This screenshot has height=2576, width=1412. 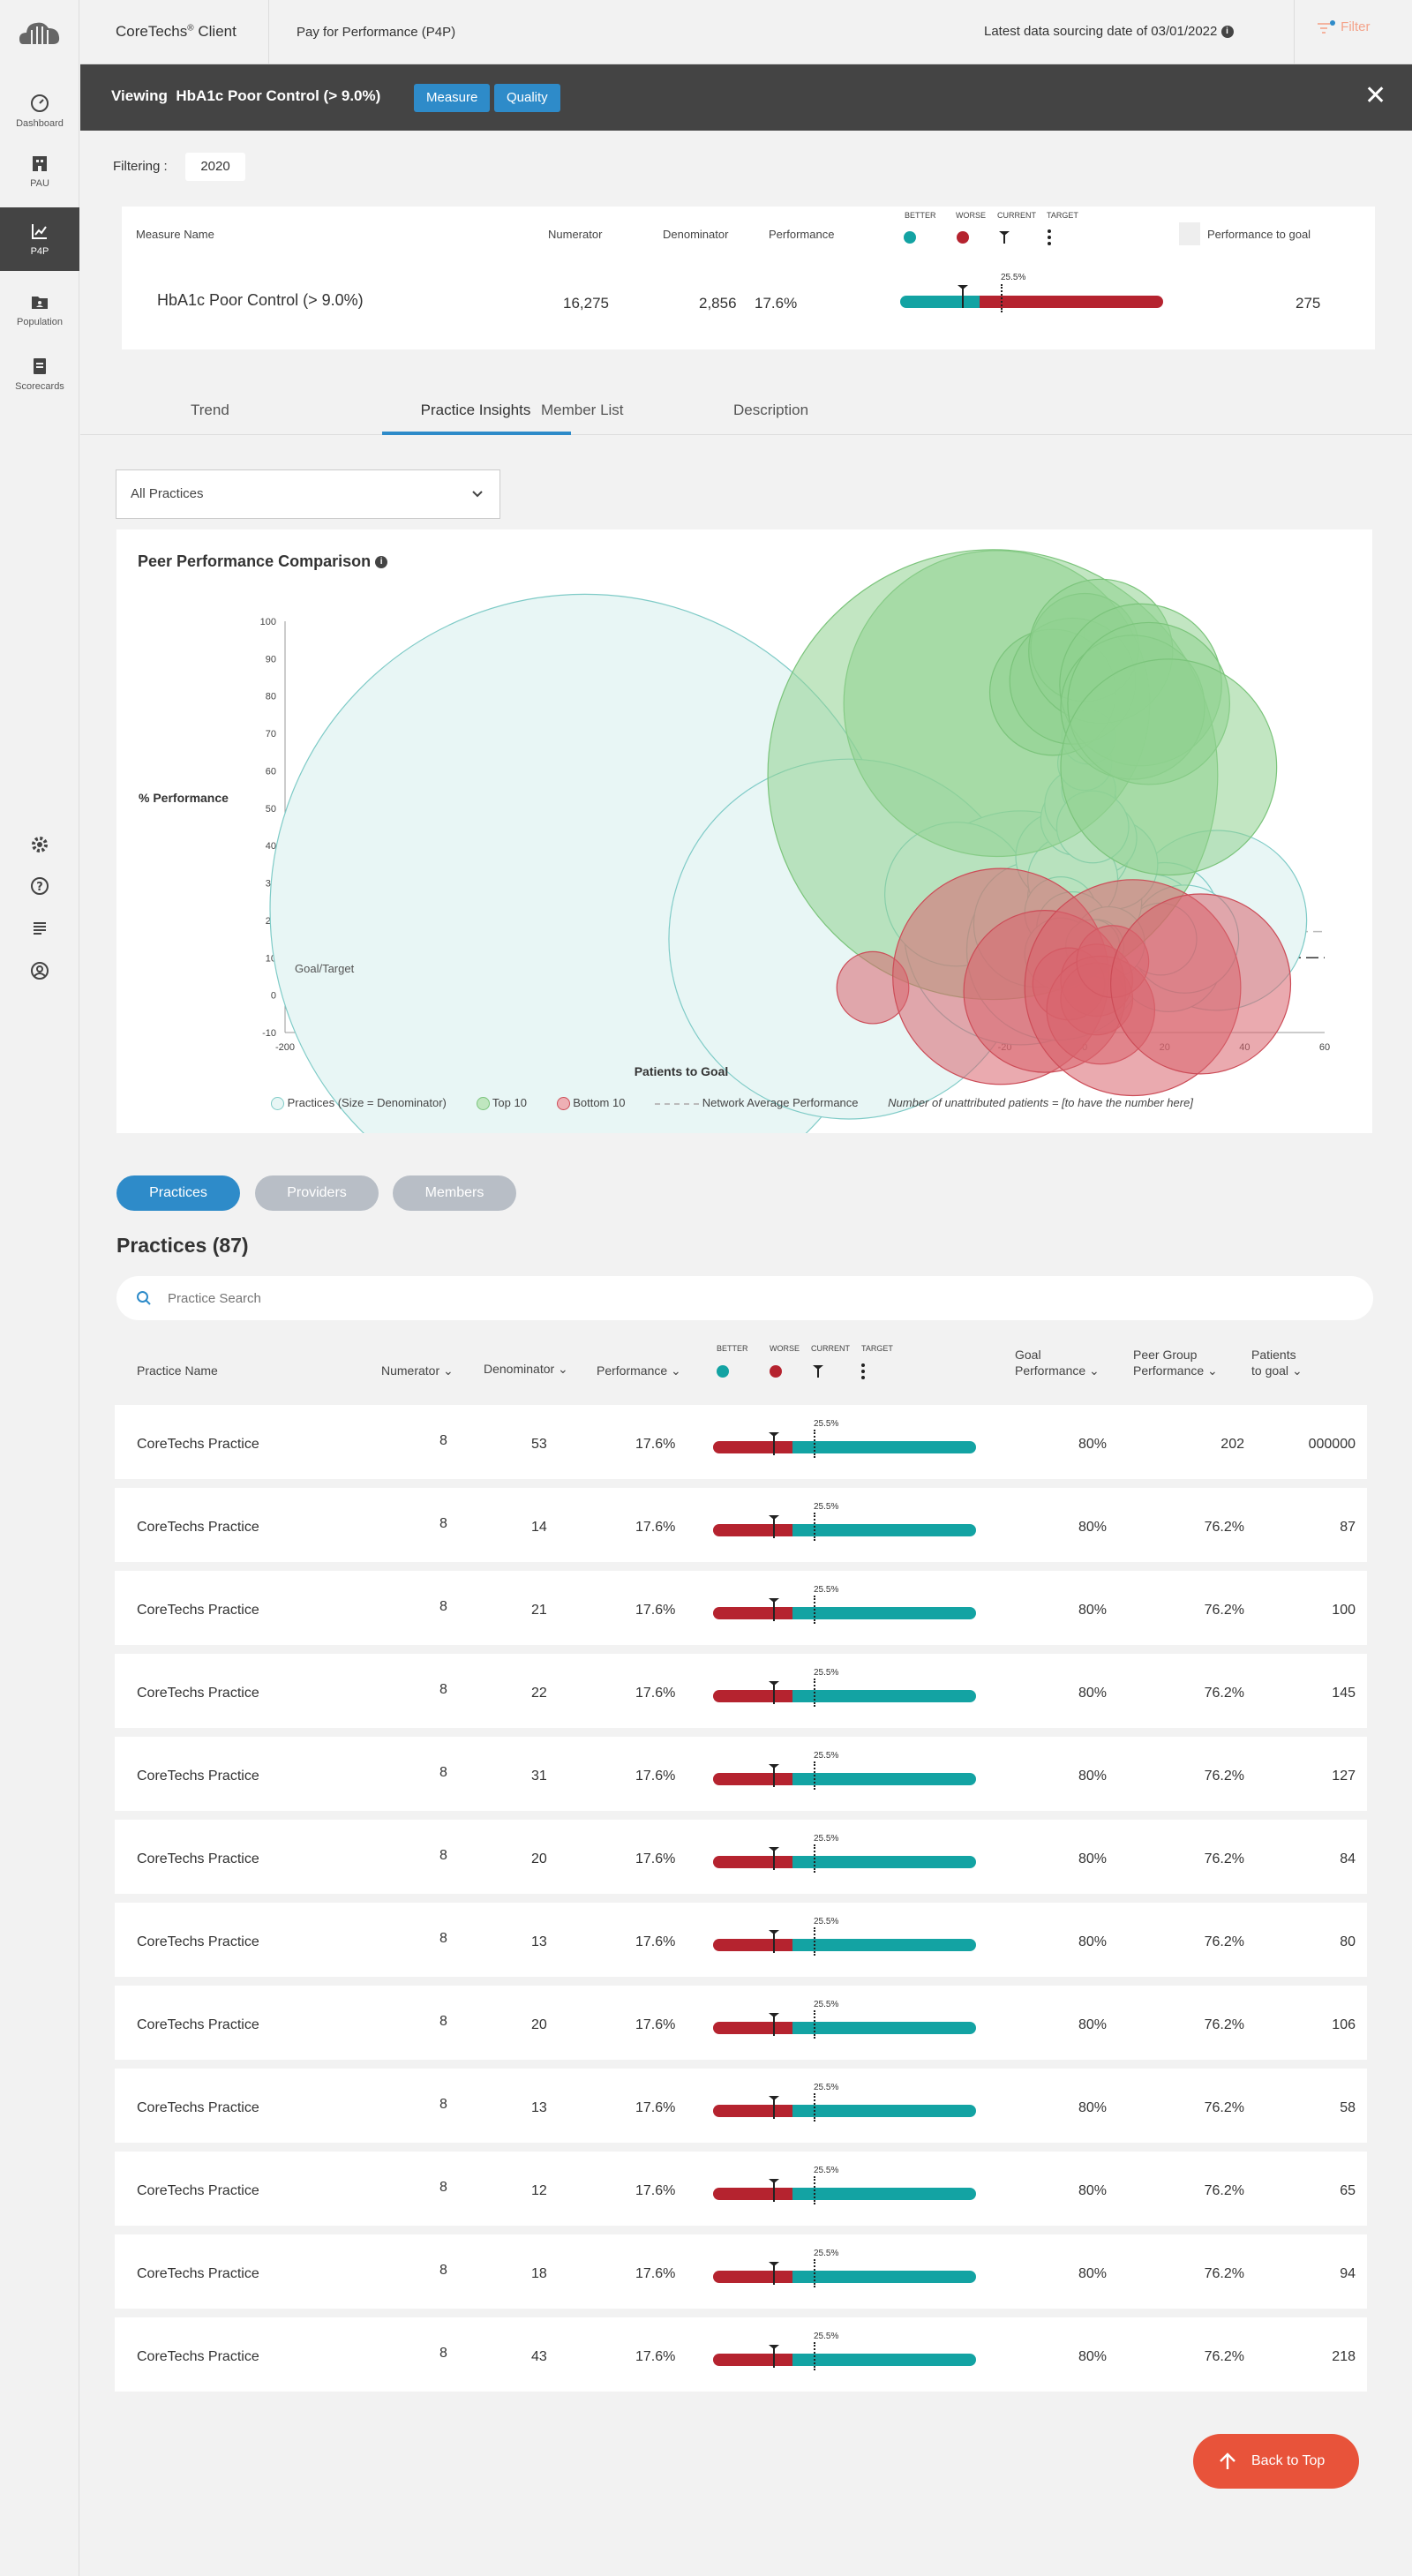 What do you see at coordinates (539, 1776) in the screenshot?
I see `row-denominator: 31` at bounding box center [539, 1776].